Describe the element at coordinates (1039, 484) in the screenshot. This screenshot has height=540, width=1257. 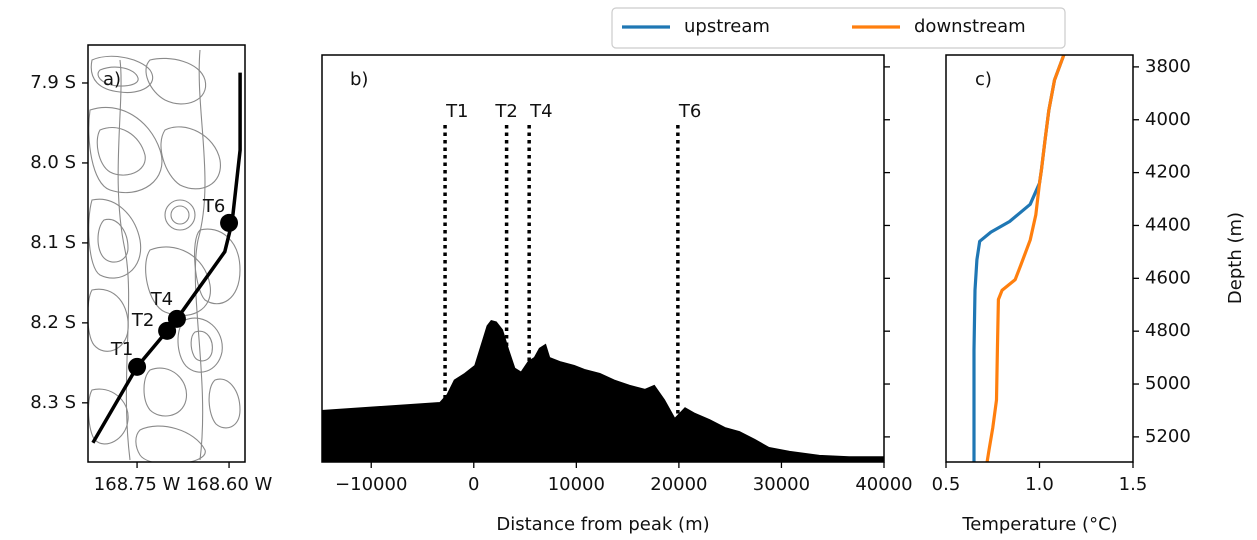
I see `x-tick-label: 1.0` at that location.